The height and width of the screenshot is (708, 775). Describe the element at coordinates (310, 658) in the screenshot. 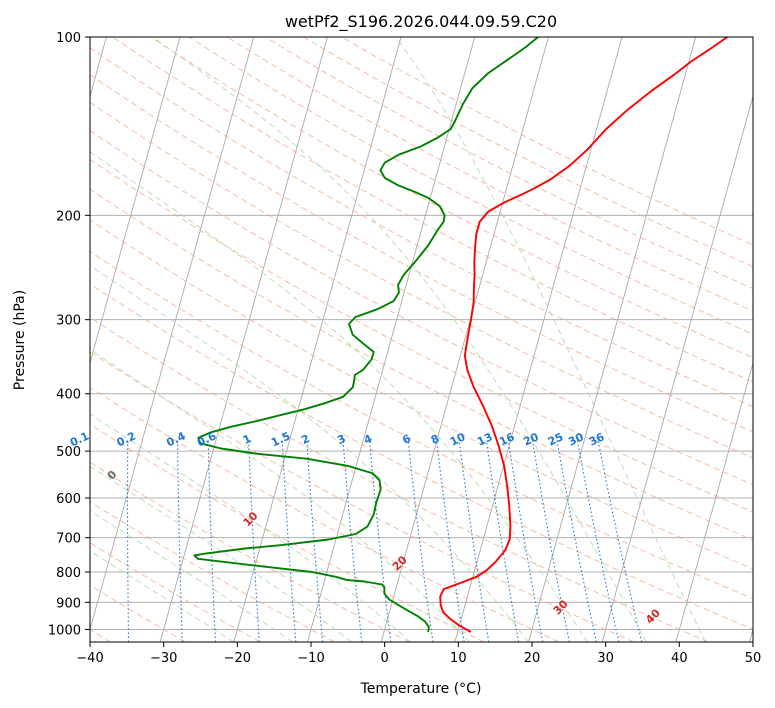

I see `x-tick-label: −10` at that location.